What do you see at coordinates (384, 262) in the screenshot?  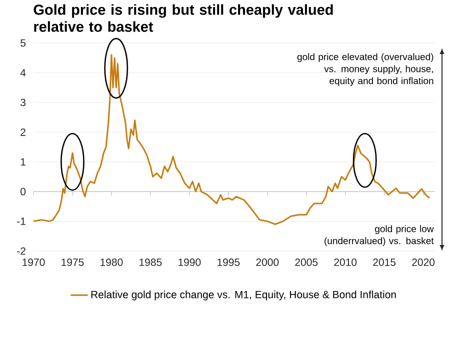 I see `x-tick-label: 2015` at bounding box center [384, 262].